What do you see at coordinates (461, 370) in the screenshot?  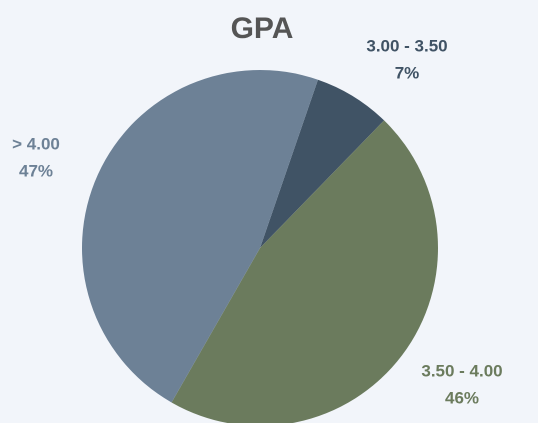 I see `slice-category-label: 3.50 - 4.00` at bounding box center [461, 370].